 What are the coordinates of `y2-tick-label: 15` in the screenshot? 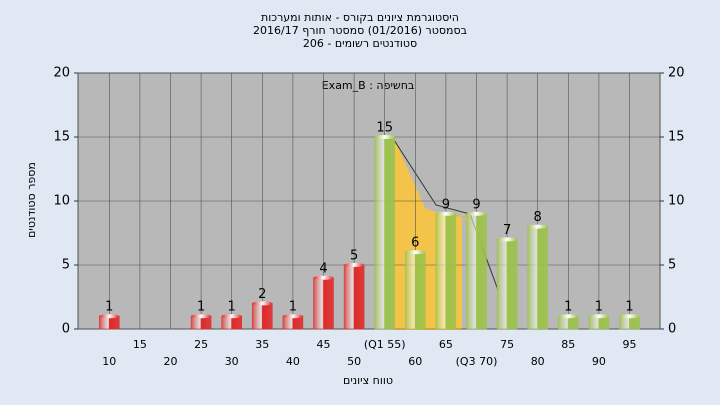 It's located at (676, 137).